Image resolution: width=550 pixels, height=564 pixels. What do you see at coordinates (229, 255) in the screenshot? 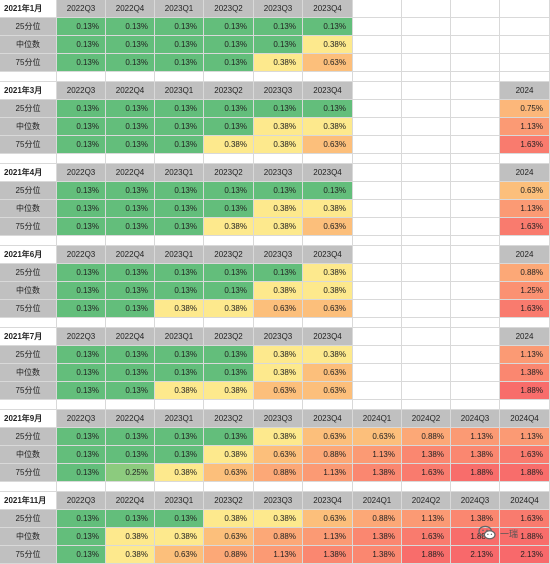
I see `column-header: 2023Q2` at bounding box center [229, 255].